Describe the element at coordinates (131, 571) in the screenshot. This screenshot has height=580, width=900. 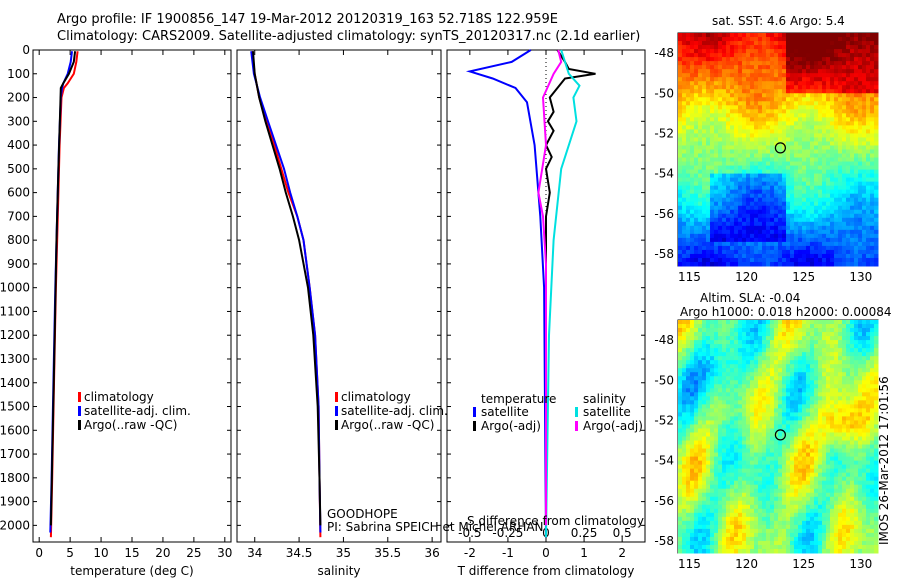
I see `x-axis-label: temperature (deg C)` at that location.